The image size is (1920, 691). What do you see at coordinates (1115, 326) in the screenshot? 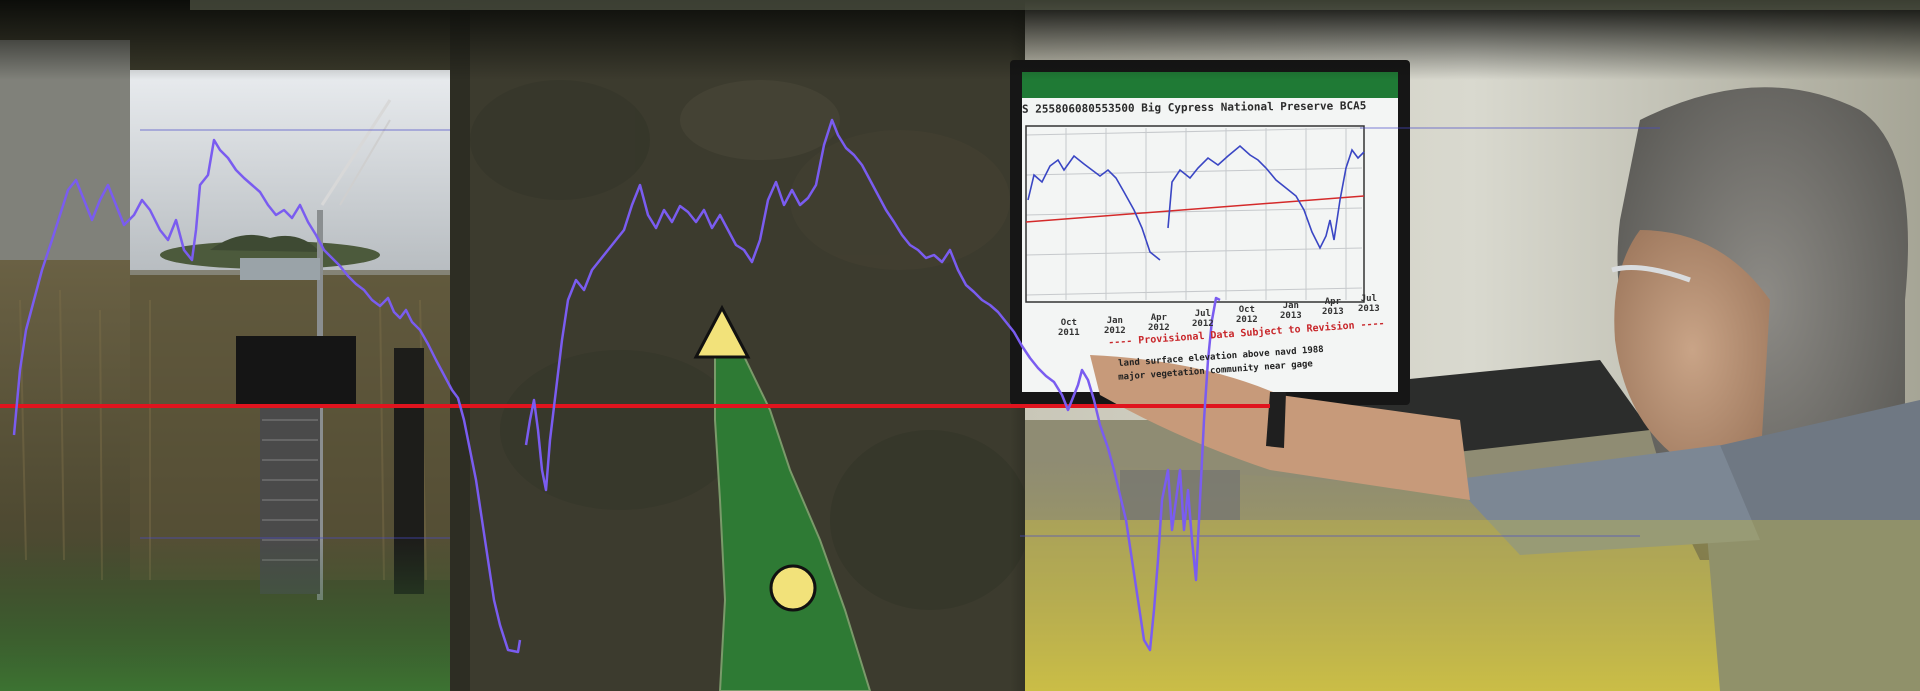
I see `monitor-tick: Jan 2012` at bounding box center [1115, 326].